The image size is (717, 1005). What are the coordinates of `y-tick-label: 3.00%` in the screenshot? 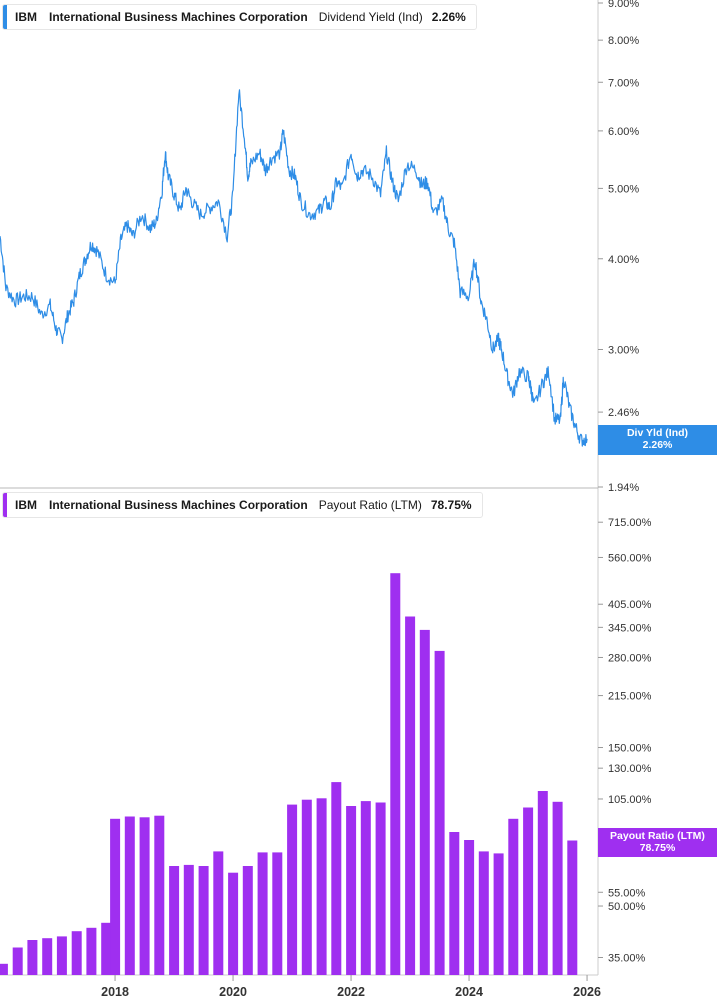 It's located at (623, 351).